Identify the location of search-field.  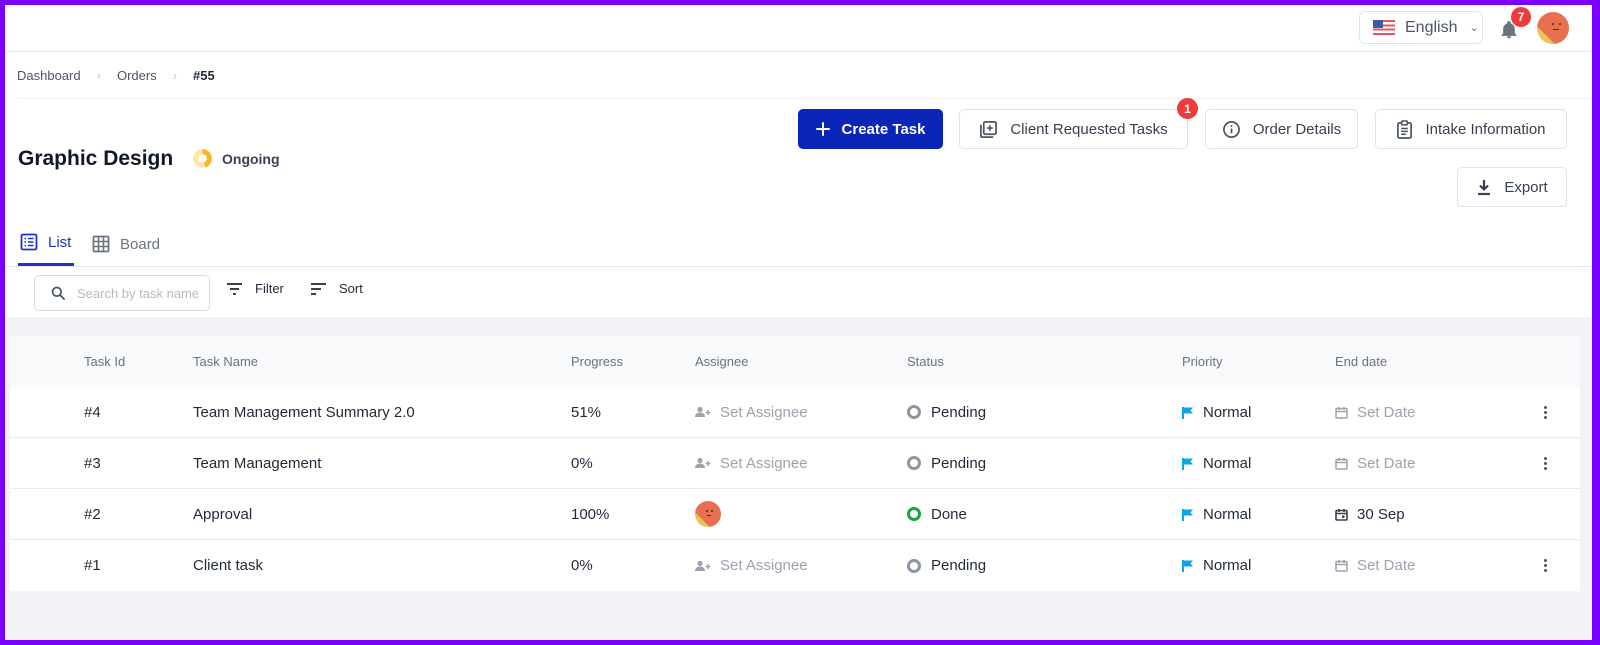
(122, 293).